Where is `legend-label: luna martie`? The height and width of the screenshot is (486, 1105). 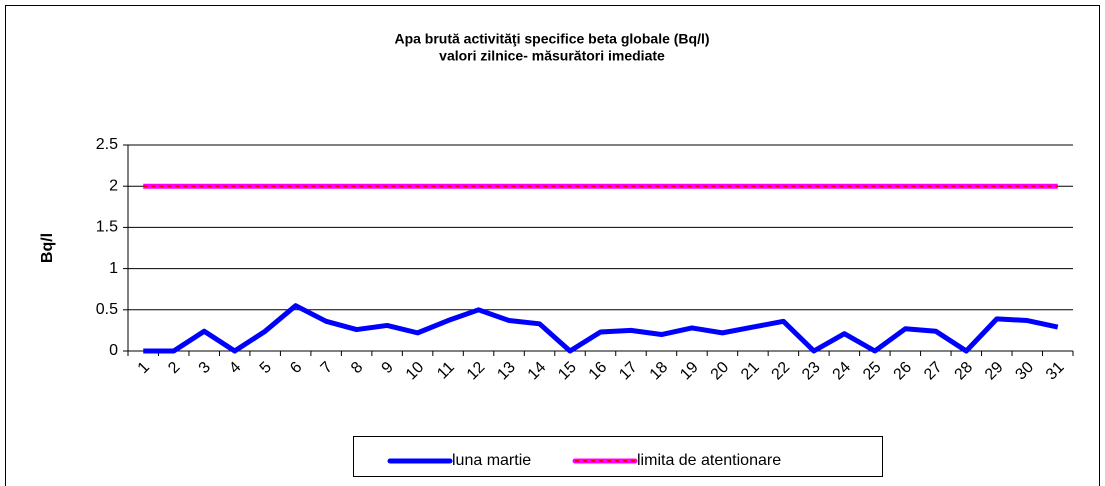 legend-label: luna martie is located at coordinates (491, 460).